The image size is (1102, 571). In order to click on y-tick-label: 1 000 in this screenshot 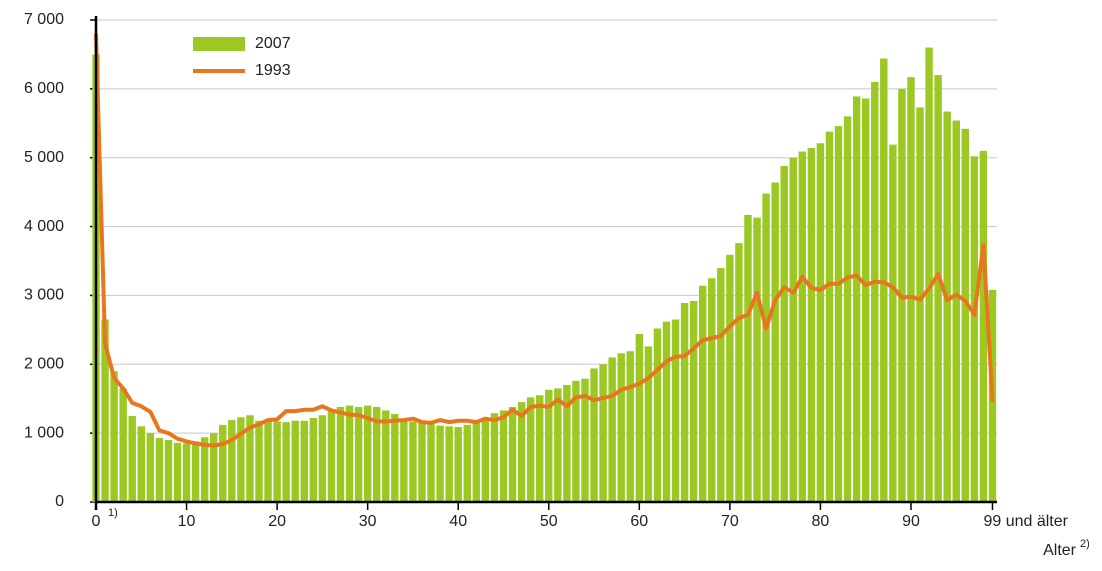, I will do `click(44, 432)`.